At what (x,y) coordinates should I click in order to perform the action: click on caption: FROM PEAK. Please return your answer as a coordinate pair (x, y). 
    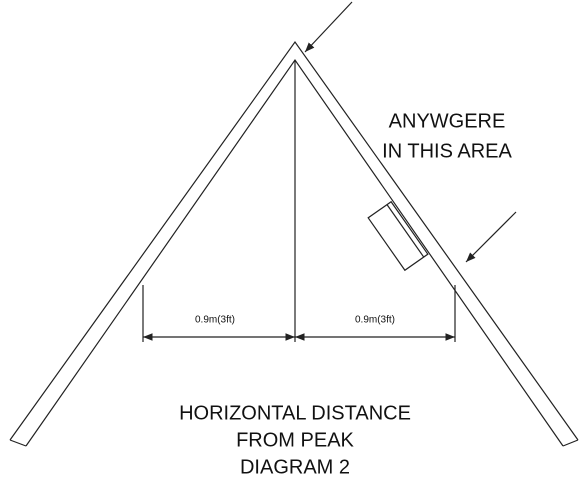
    Looking at the image, I should click on (295, 440).